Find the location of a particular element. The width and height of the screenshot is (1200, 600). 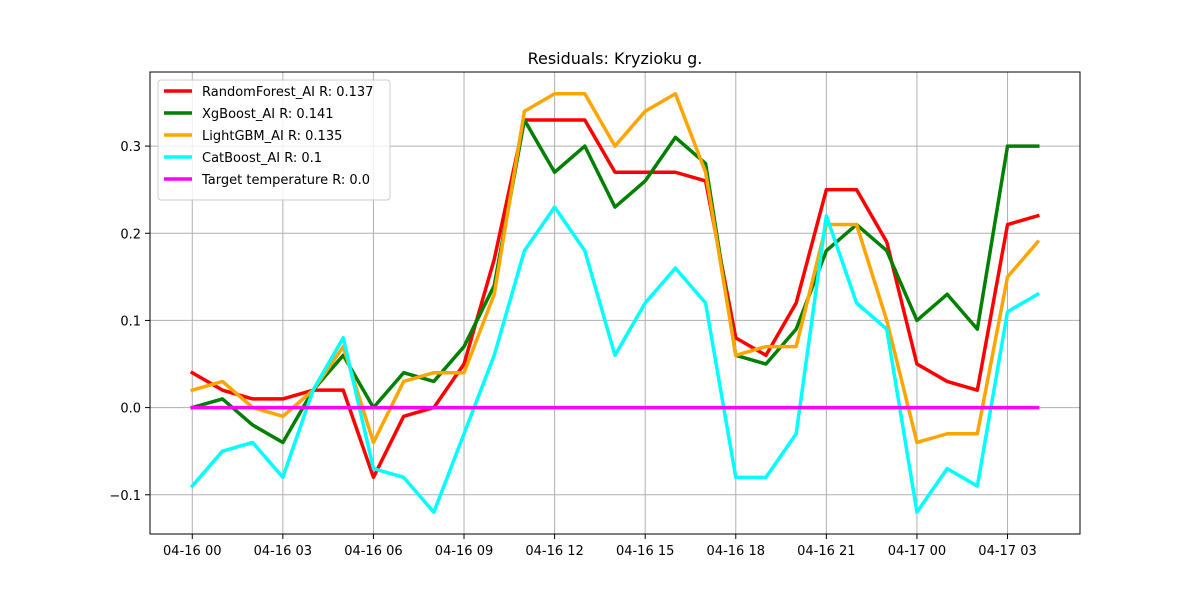

y-tick-label: 0.1 is located at coordinates (130, 321).